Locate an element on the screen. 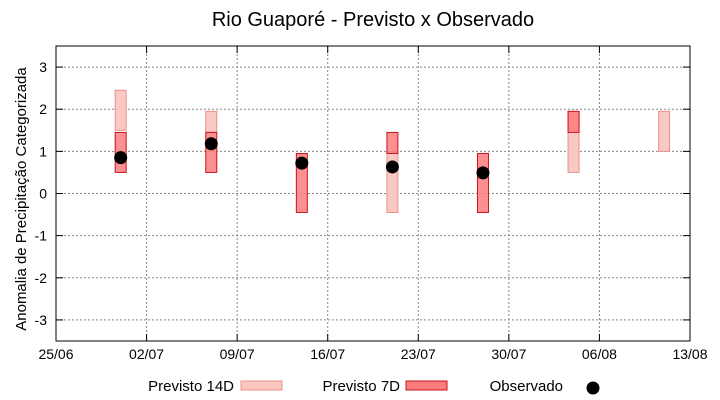  y-tick-label: 2 is located at coordinates (43, 109).